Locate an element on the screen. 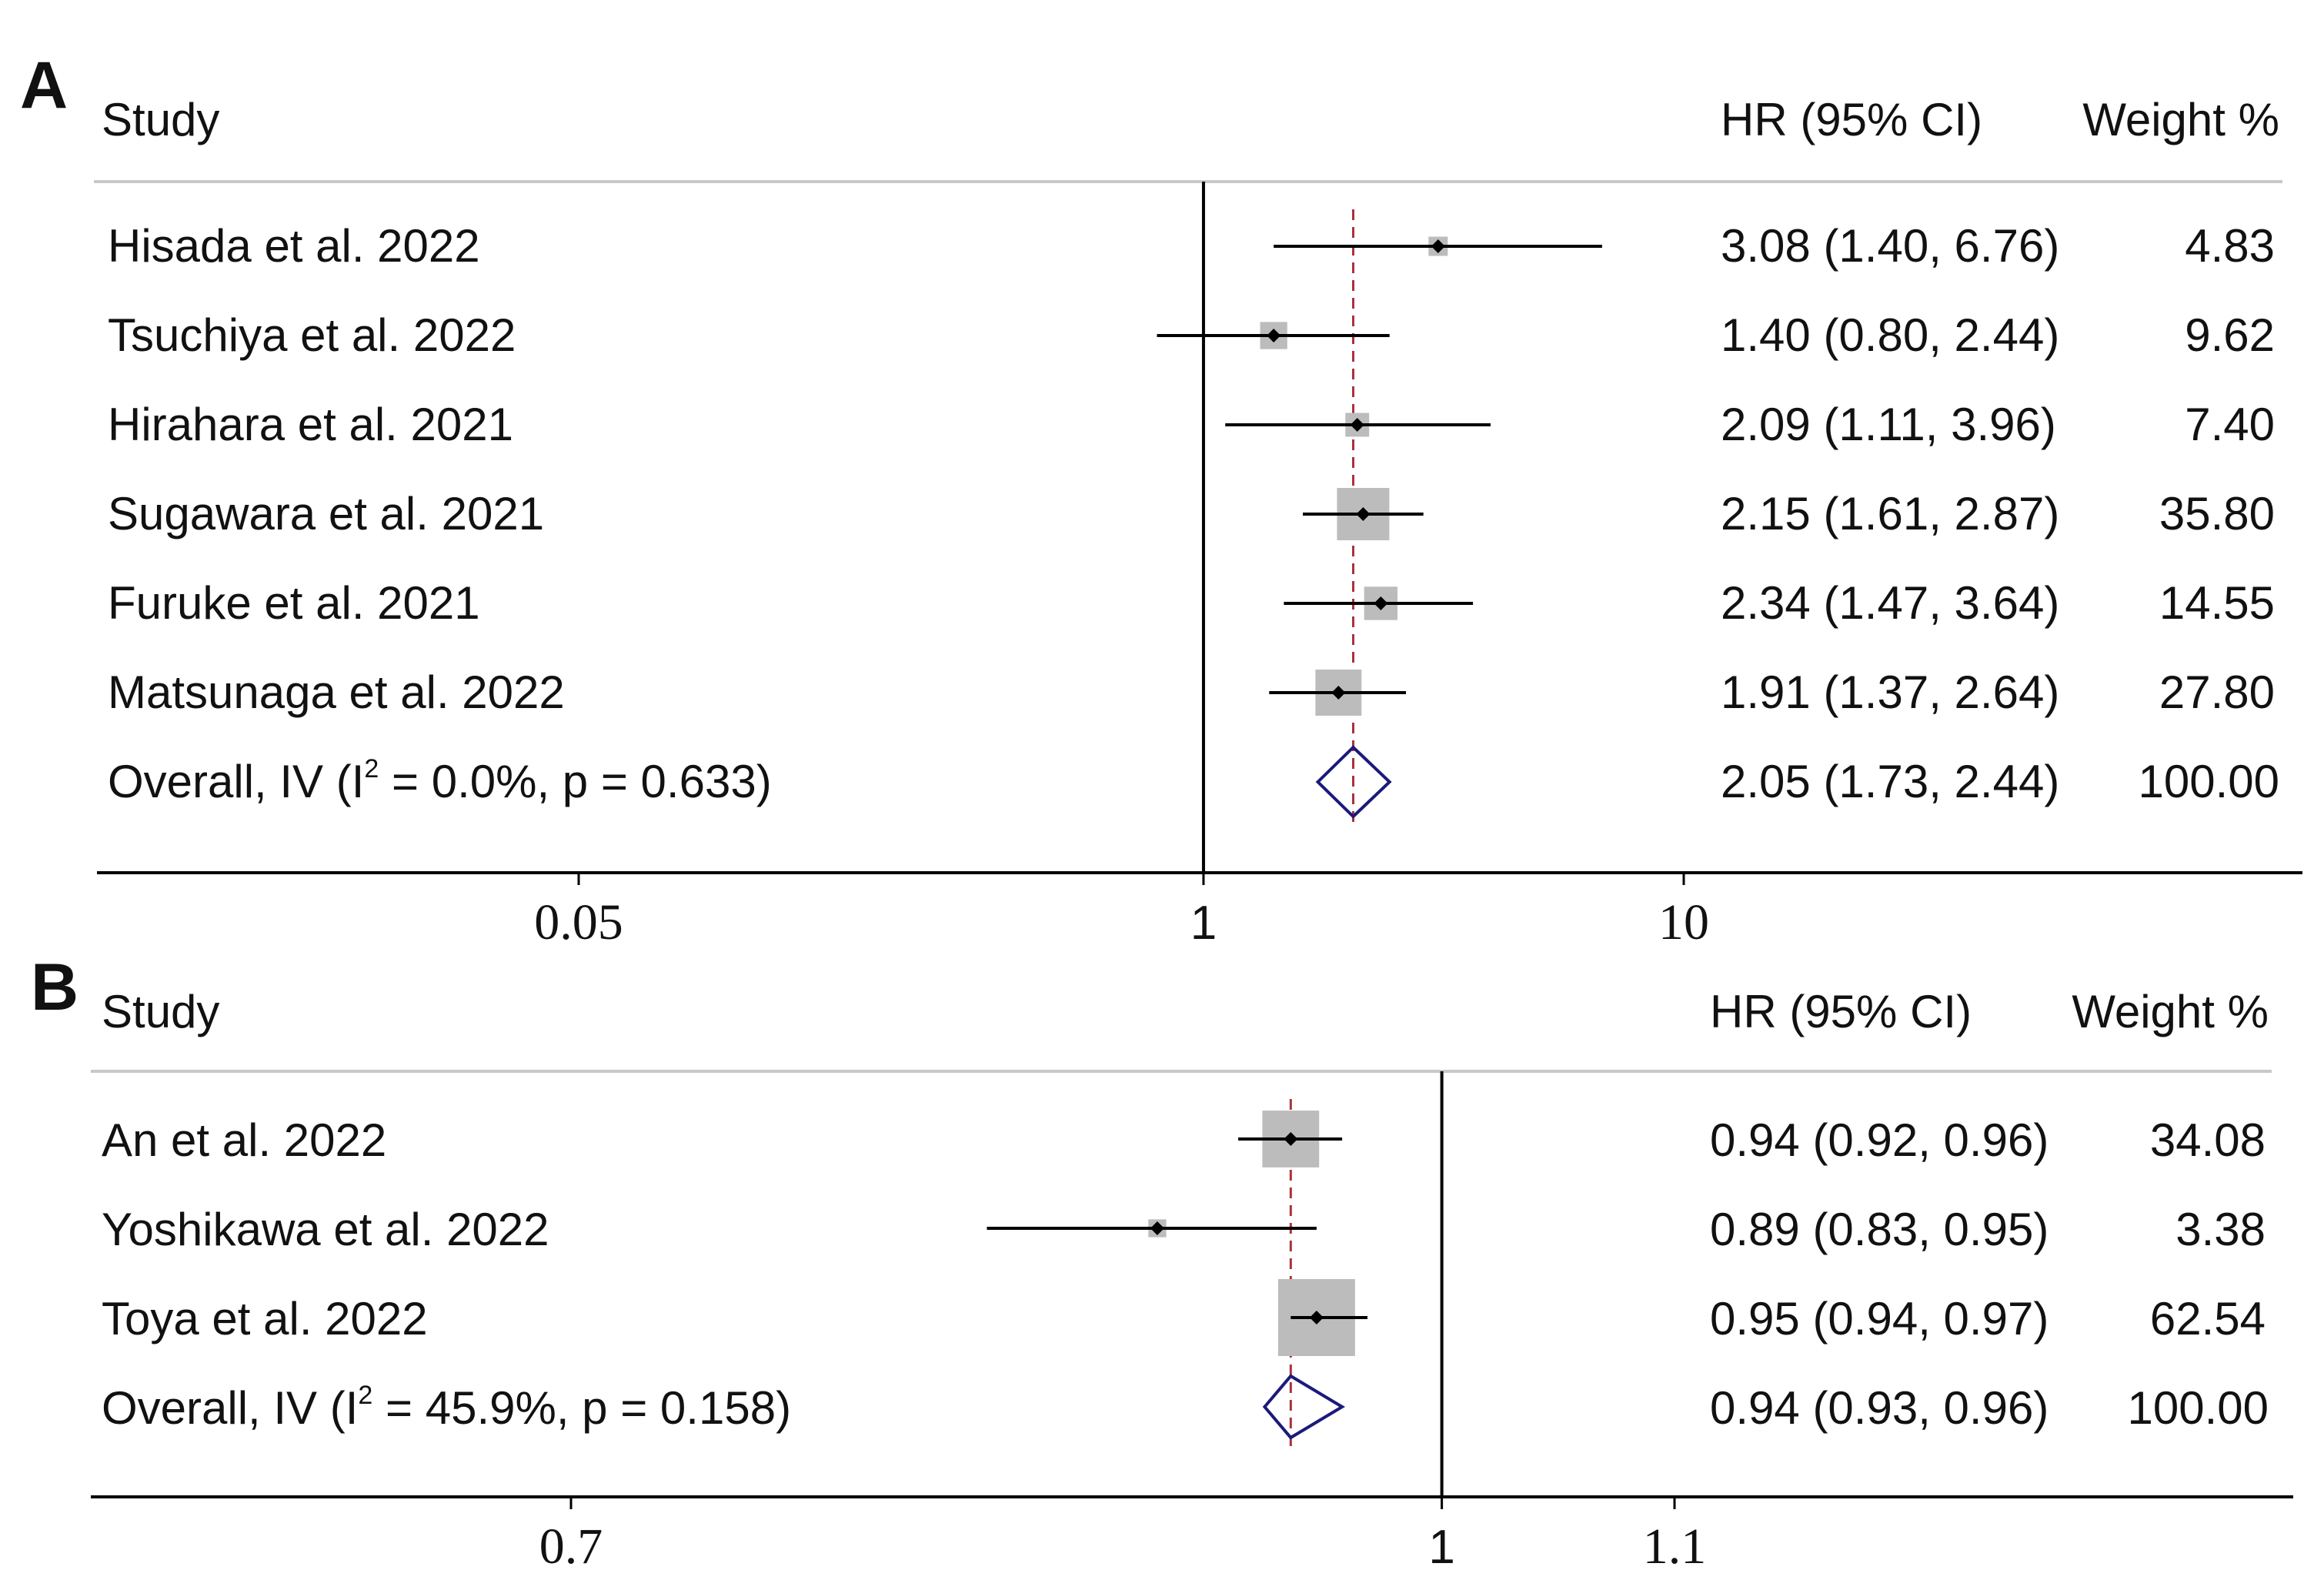 Image resolution: width=2324 pixels, height=1590 pixels. x-tick-label: 0.05 is located at coordinates (578, 922).